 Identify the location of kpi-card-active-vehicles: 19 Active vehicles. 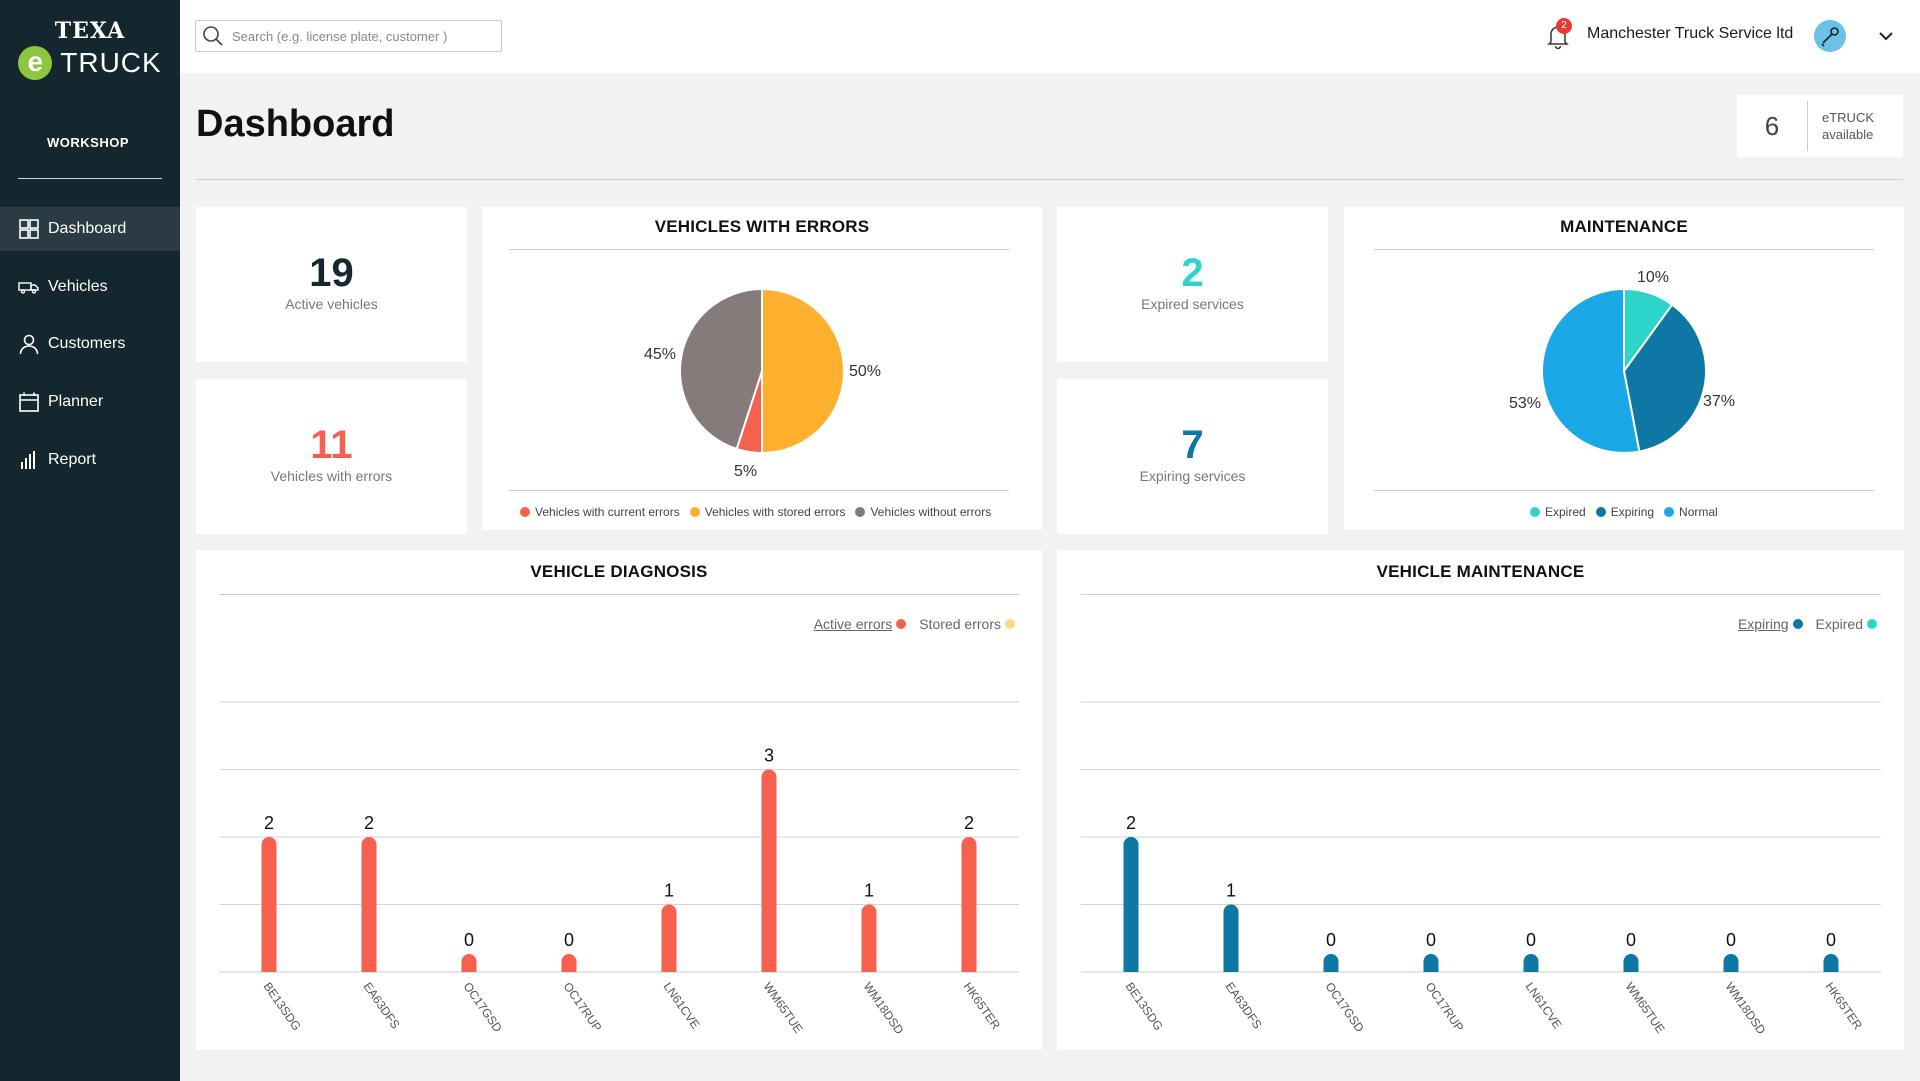
(331, 284).